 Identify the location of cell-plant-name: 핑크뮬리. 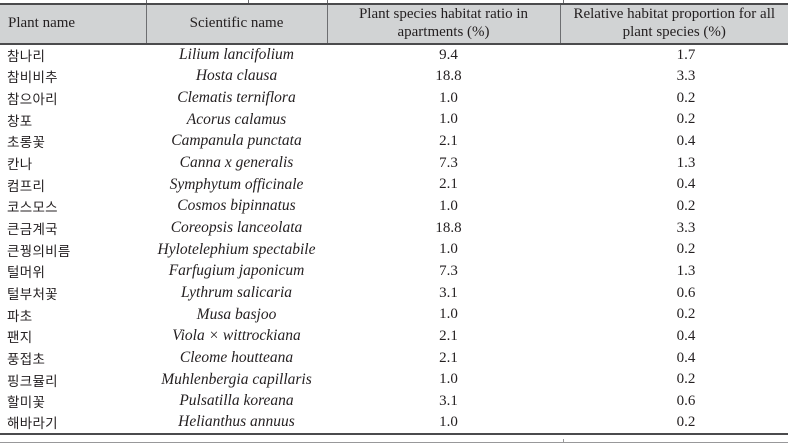
(32, 381).